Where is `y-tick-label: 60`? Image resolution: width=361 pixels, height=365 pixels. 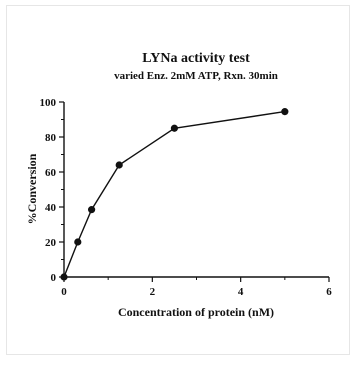 y-tick-label: 60 is located at coordinates (51, 173).